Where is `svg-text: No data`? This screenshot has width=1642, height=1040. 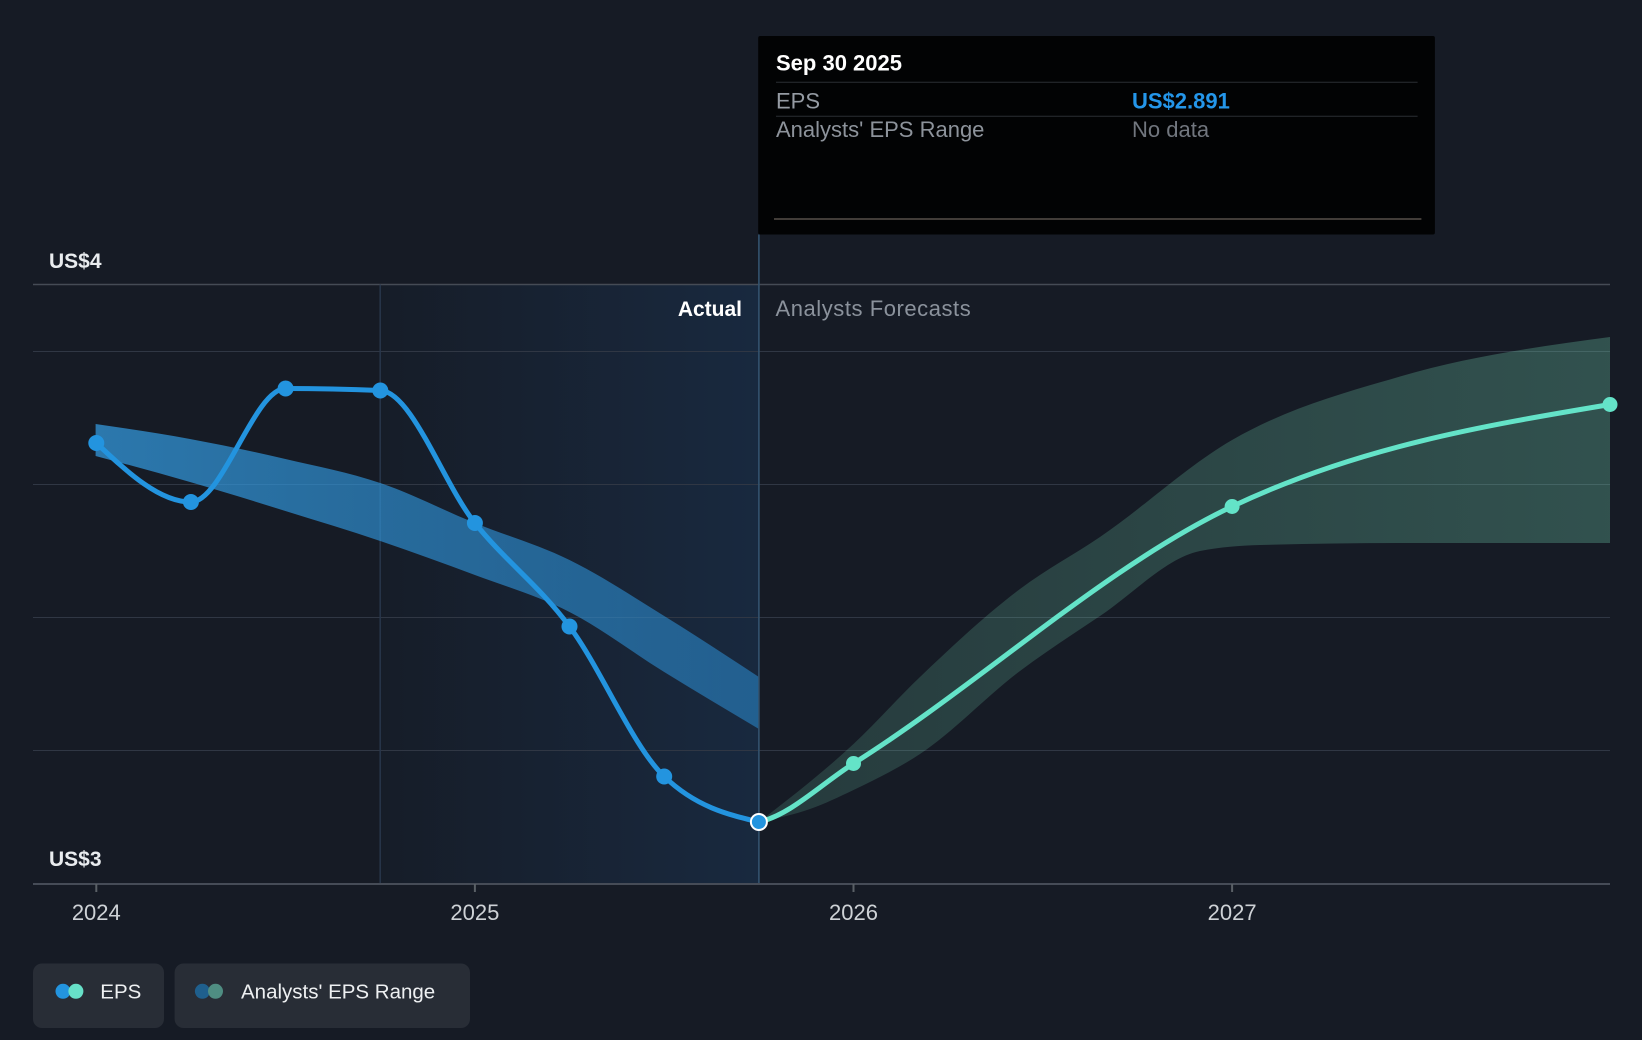 svg-text: No data is located at coordinates (1171, 129).